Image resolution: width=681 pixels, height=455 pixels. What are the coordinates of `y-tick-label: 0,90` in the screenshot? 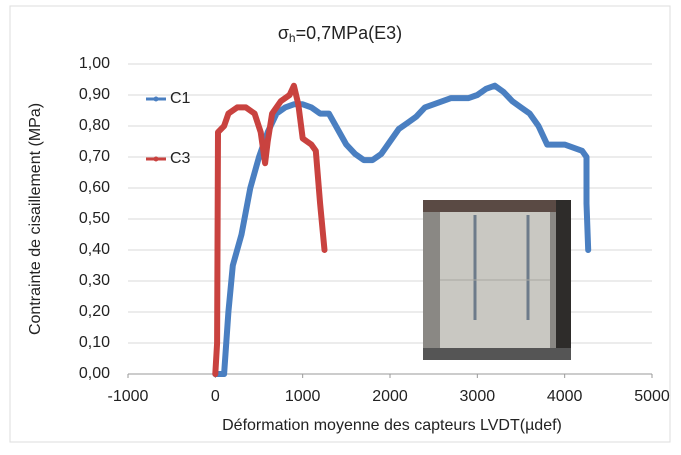 It's located at (94, 94).